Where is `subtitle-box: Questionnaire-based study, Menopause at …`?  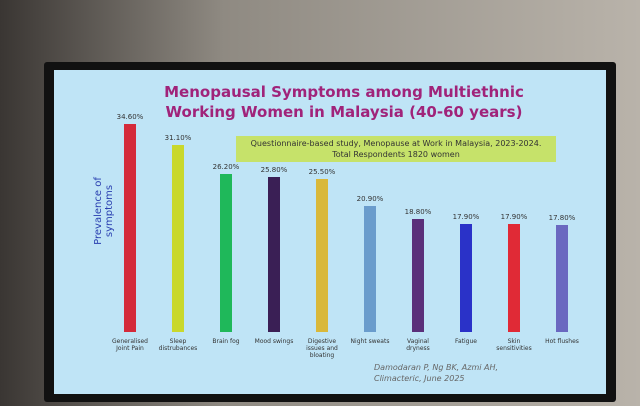
subtitle-box: Questionnaire-based study, Menopause at … is located at coordinates (396, 149).